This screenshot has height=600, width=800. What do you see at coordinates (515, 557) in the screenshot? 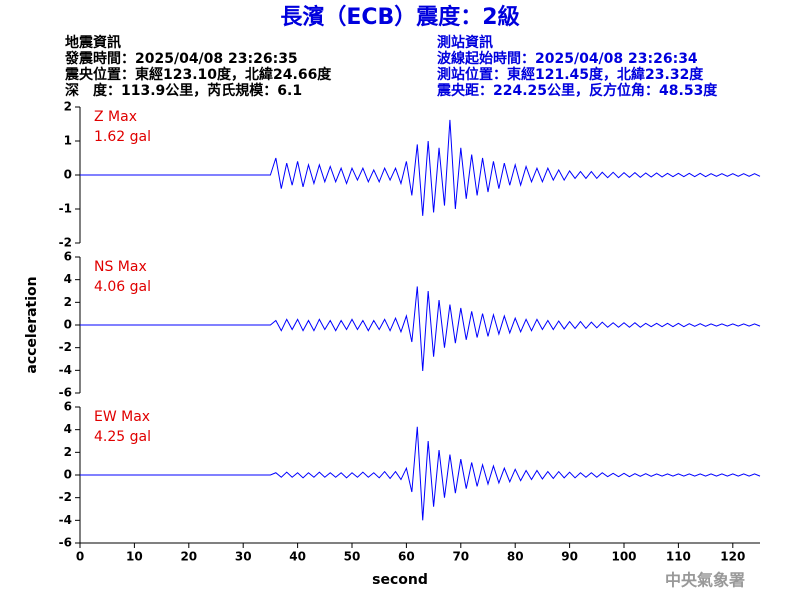
I see `x-tick-label: 80` at bounding box center [515, 557].